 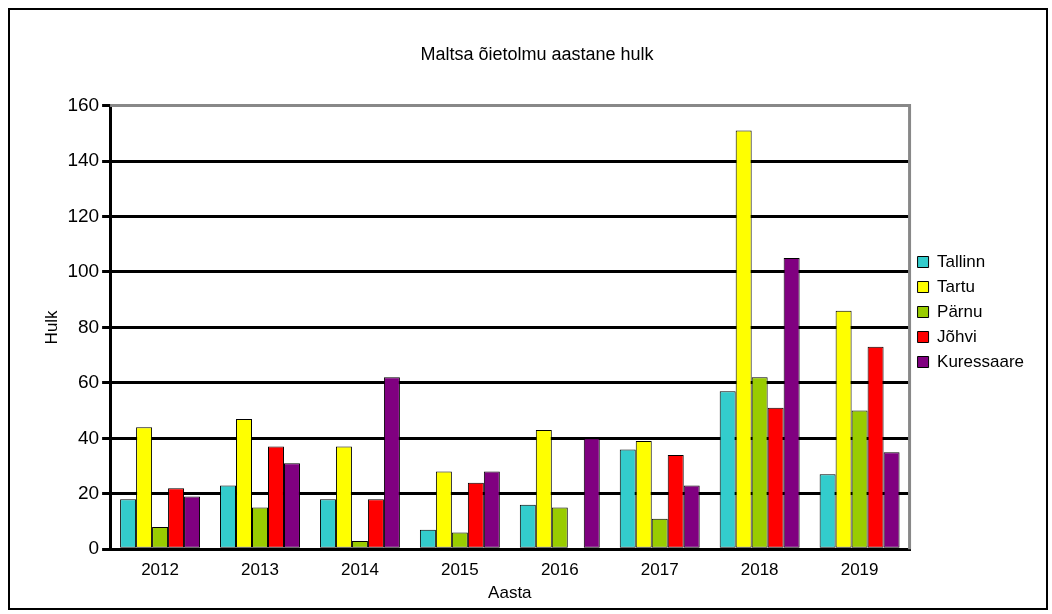 What do you see at coordinates (88, 382) in the screenshot?
I see `y-tick-label: 60` at bounding box center [88, 382].